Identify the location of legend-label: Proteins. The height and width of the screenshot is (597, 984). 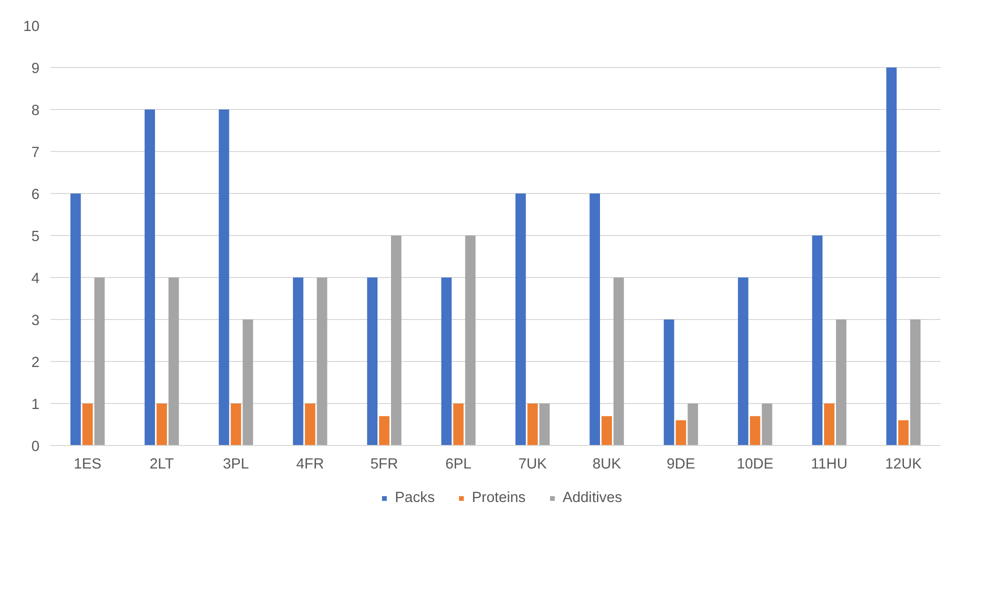
(499, 498).